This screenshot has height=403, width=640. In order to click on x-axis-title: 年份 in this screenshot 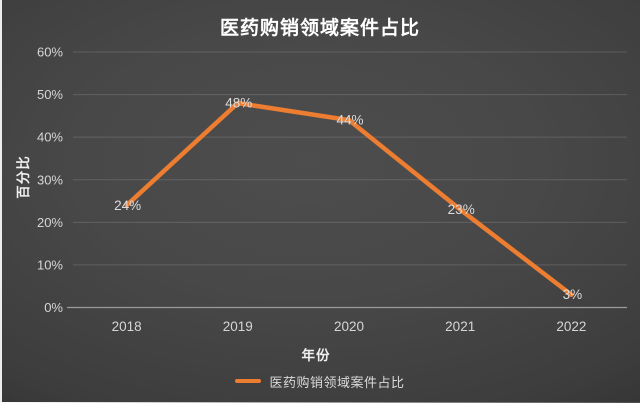, I will do `click(316, 355)`.